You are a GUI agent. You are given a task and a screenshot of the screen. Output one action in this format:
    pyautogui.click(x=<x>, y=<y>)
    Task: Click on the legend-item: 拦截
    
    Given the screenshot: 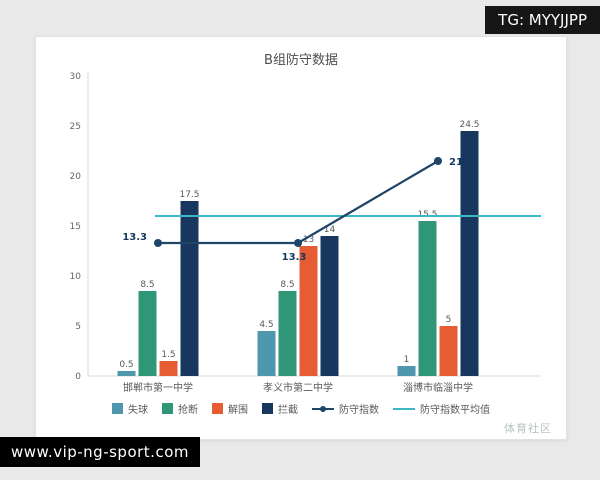 What is the action you would take?
    pyautogui.click(x=280, y=408)
    